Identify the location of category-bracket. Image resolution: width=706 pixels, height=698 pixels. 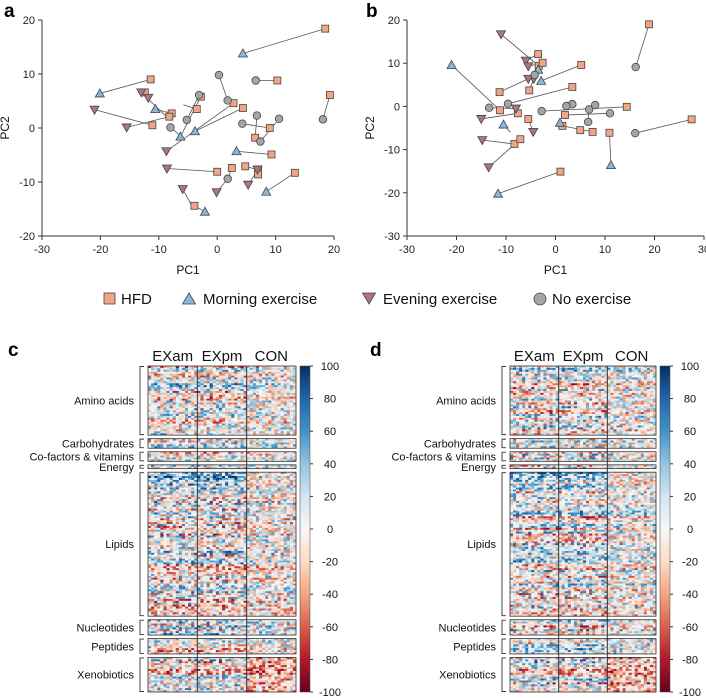
(141, 456).